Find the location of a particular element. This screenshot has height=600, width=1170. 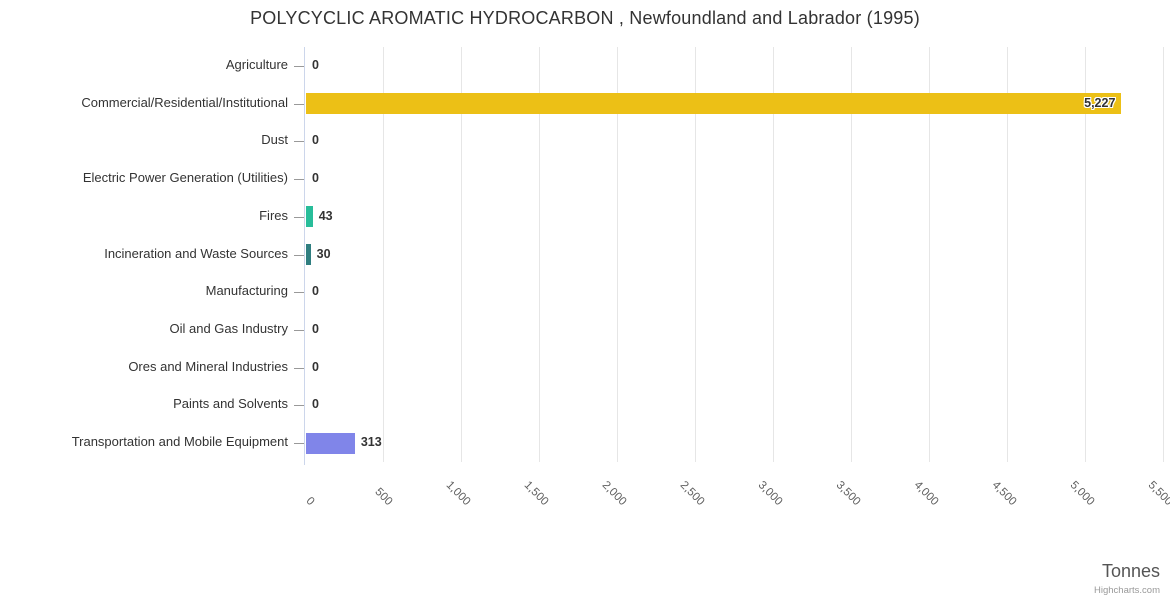

category-label: Electric Power Generation (Utilities) is located at coordinates (185, 178).